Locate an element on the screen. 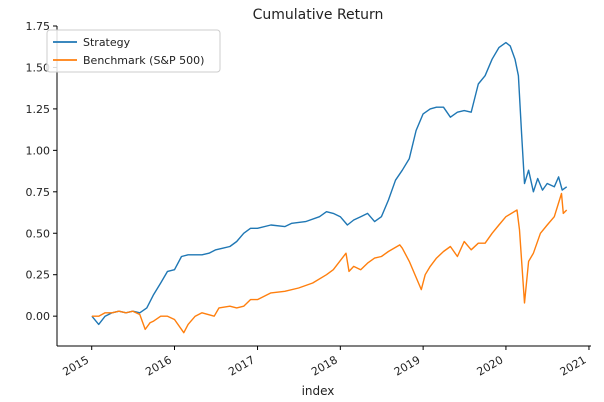 This screenshot has height=402, width=604. y-tick-label: 0.75 is located at coordinates (38, 192).